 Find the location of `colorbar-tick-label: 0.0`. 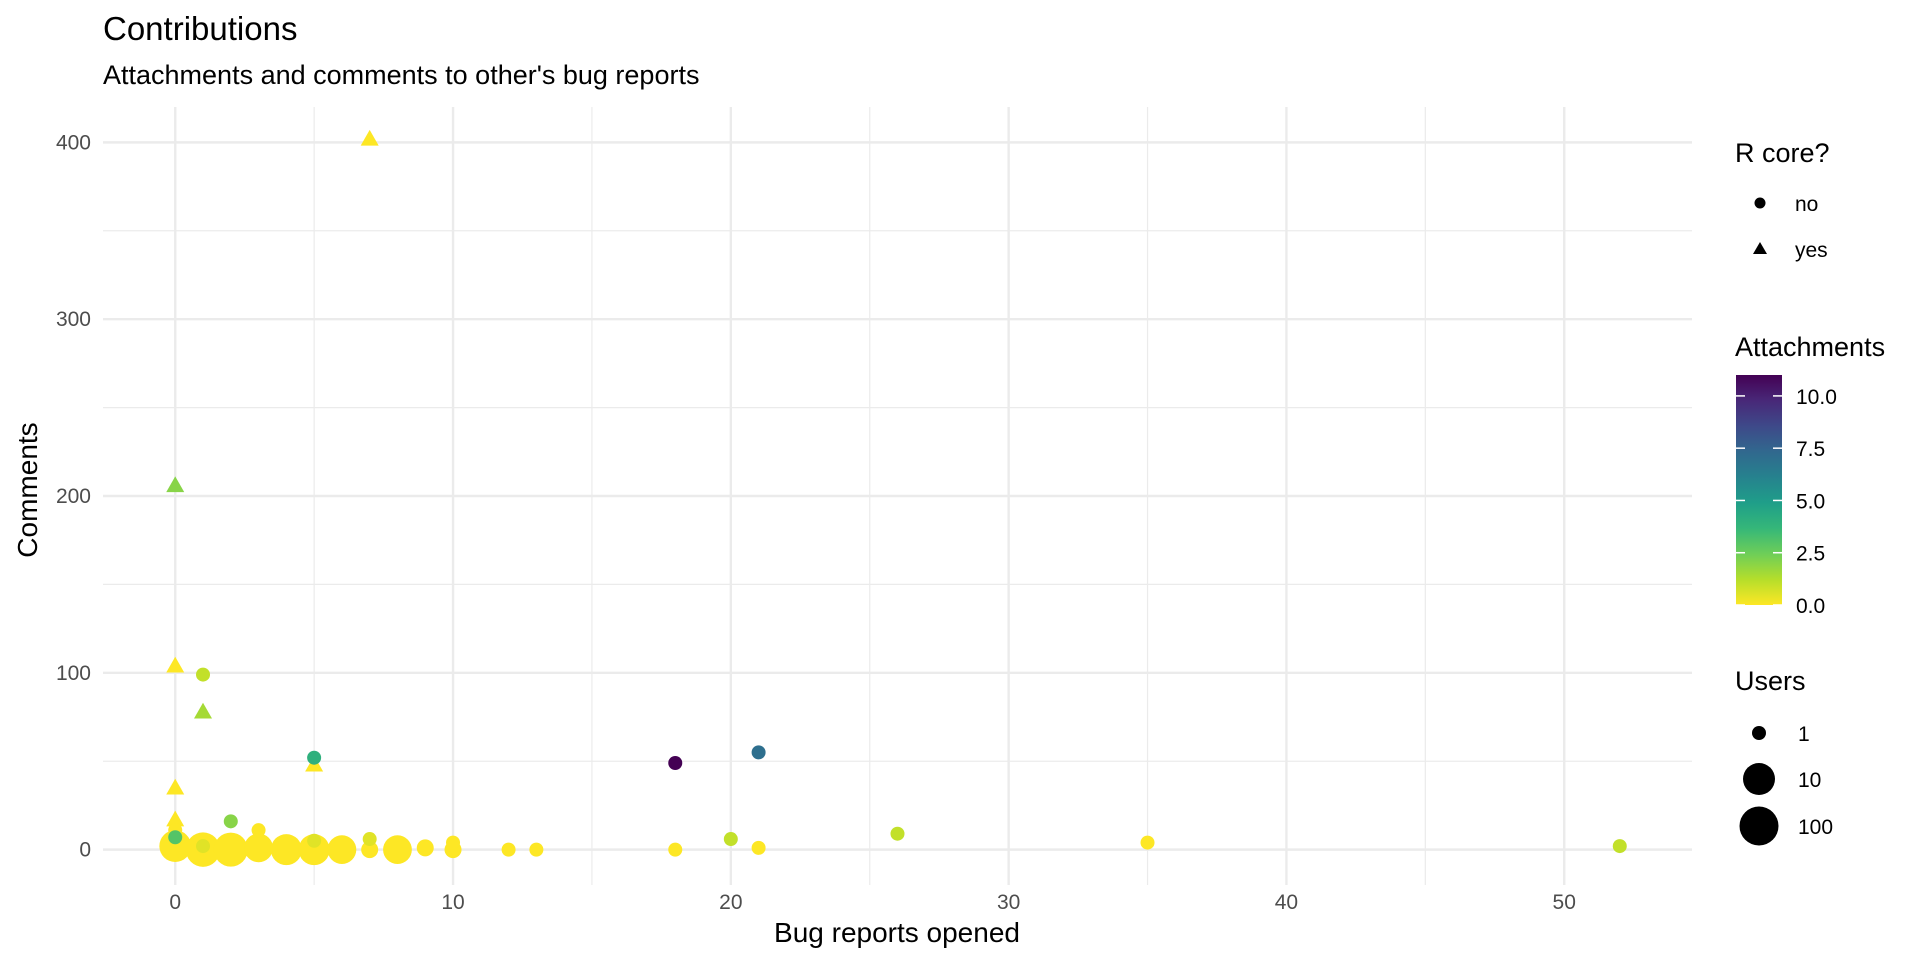

colorbar-tick-label: 0.0 is located at coordinates (1810, 606).